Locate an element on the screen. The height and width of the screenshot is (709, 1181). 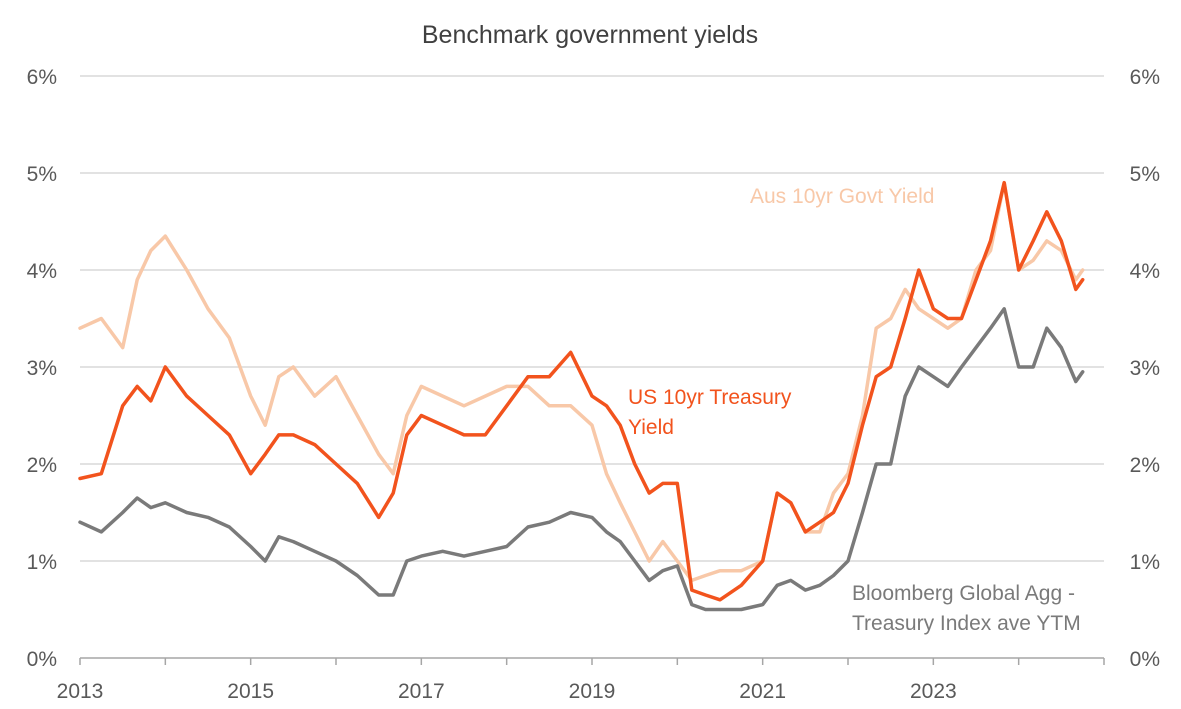
x-tick-label: 2019 is located at coordinates (592, 691).